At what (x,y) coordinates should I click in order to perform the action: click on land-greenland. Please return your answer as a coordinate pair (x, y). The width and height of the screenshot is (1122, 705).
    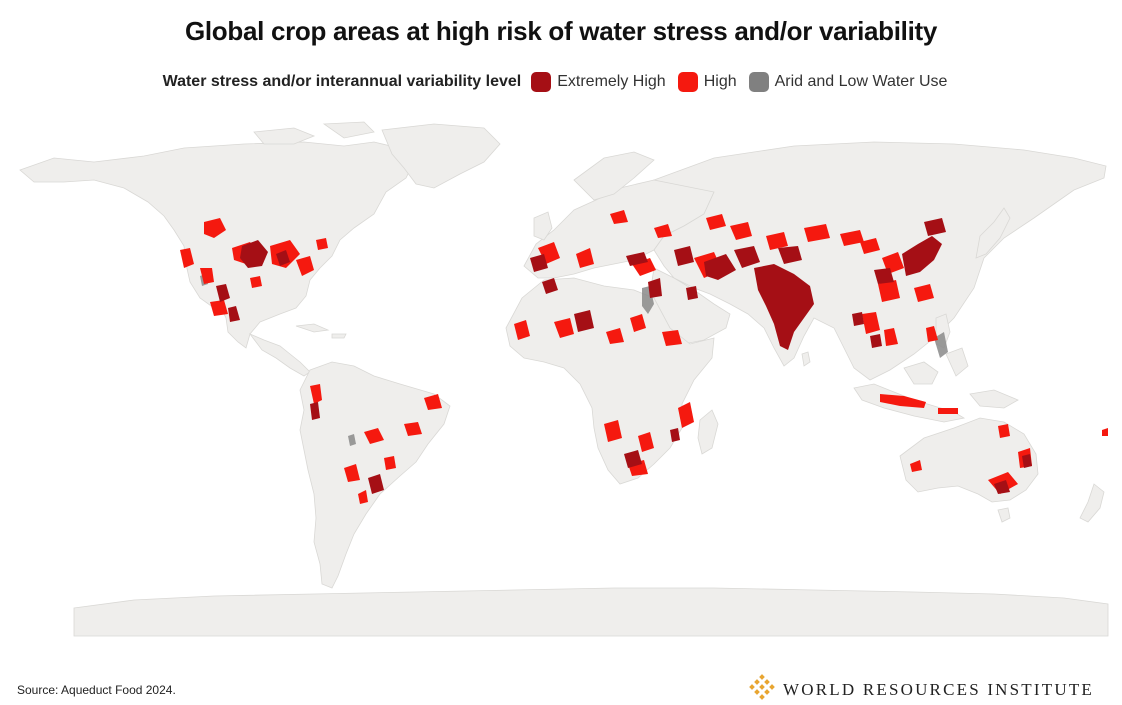
    Looking at the image, I should click on (441, 156).